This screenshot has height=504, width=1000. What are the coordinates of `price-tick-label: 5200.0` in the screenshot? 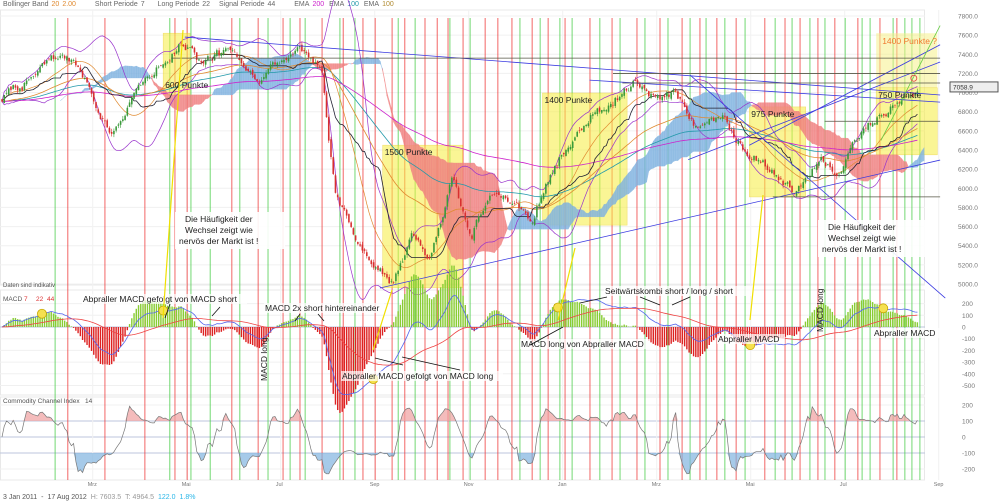 It's located at (968, 265).